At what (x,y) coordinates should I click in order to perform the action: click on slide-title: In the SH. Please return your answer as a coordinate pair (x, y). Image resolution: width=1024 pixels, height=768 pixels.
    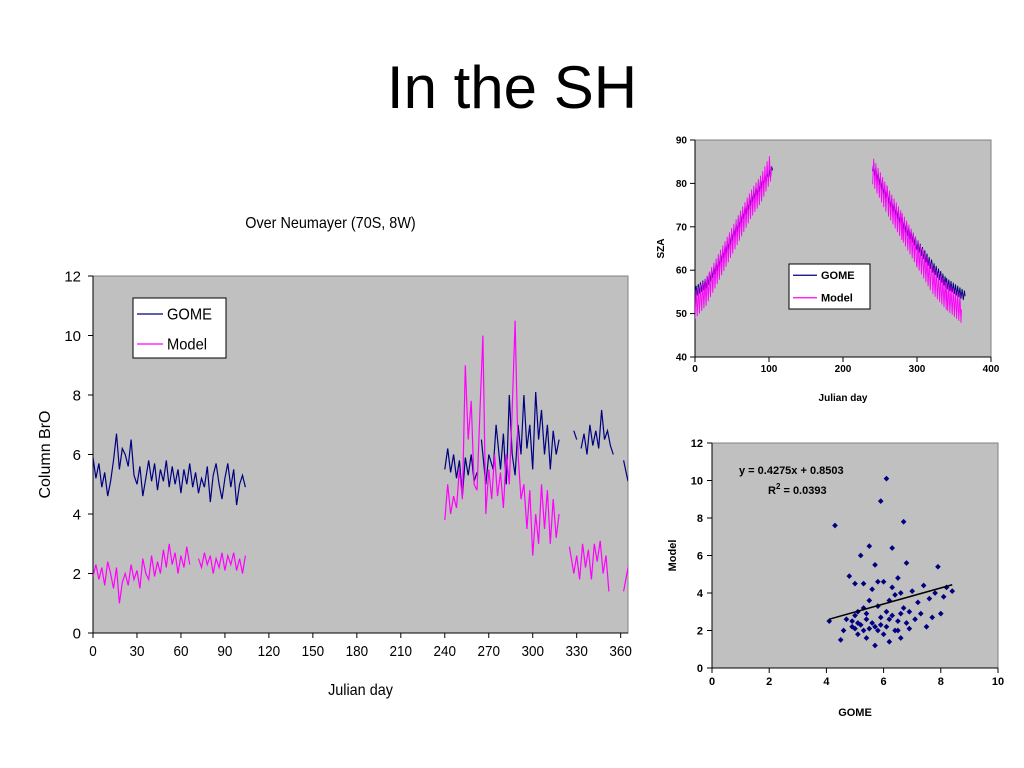
    Looking at the image, I should click on (512, 87).